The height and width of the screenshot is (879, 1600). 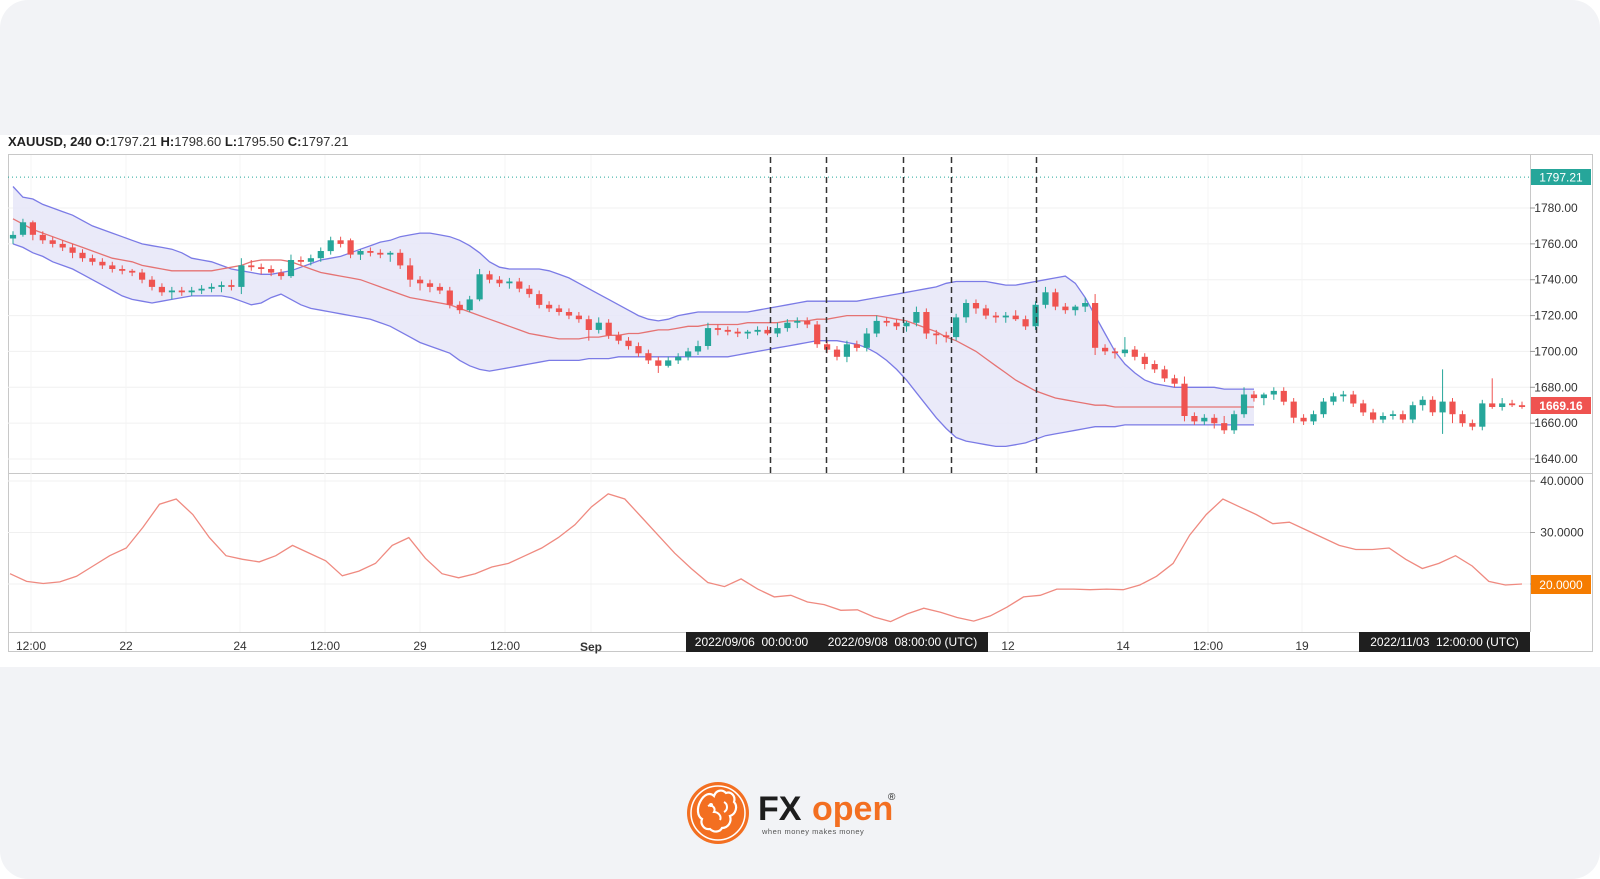 What do you see at coordinates (902, 642) in the screenshot?
I see `time-tag-mid-text: 2022/09/08 08:00:00 (UTC)` at bounding box center [902, 642].